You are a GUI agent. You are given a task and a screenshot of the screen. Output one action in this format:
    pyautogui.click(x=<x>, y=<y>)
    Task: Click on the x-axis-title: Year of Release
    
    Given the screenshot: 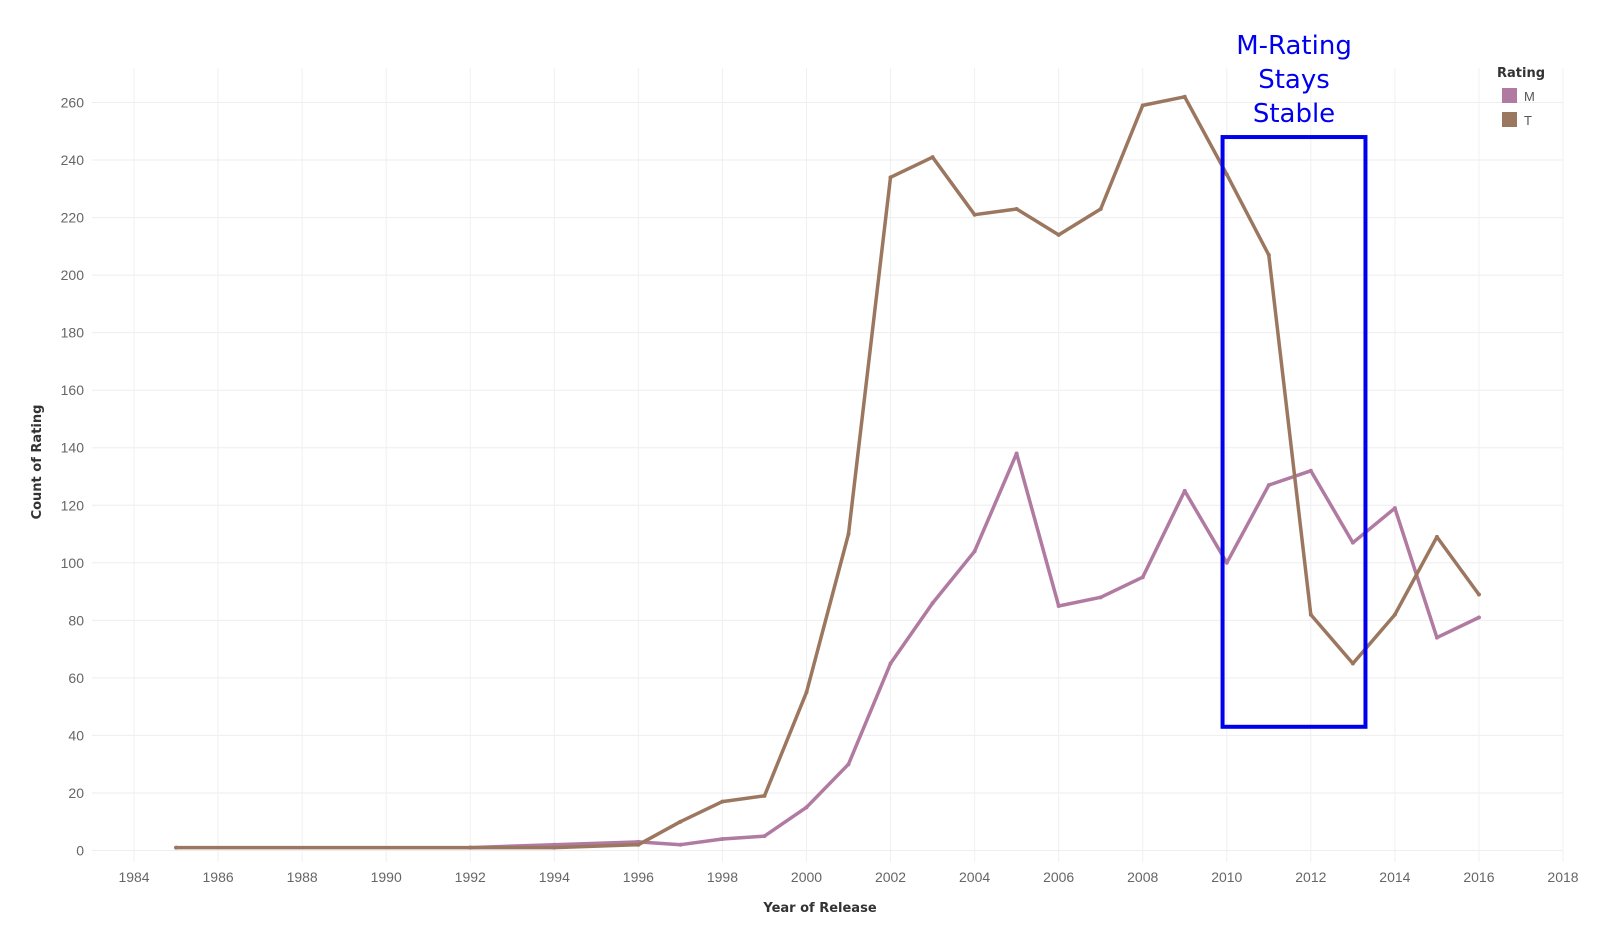 What is the action you would take?
    pyautogui.click(x=819, y=908)
    